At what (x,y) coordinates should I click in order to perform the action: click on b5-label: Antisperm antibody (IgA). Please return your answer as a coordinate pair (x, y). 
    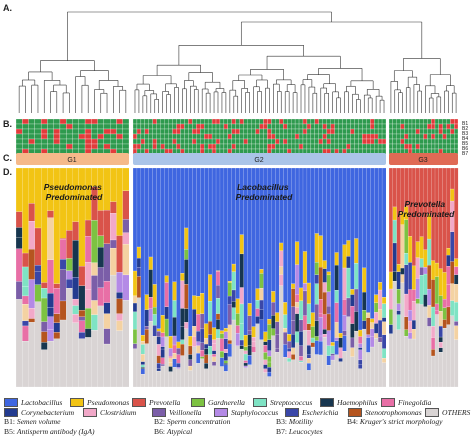
    Looking at the image, I should click on (55, 431).